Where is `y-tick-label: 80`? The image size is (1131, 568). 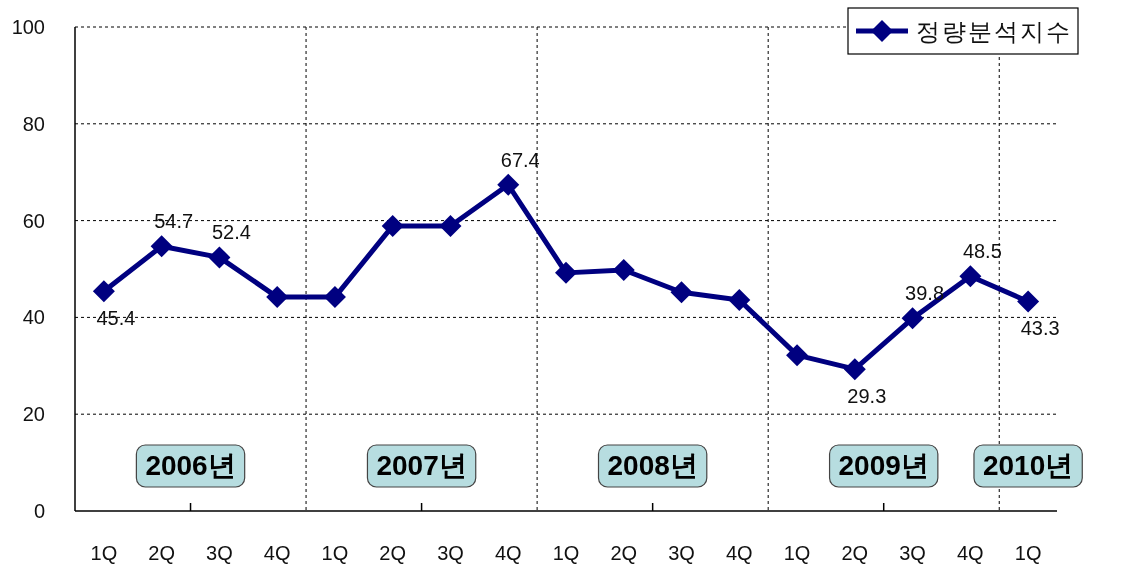
y-tick-label: 80 is located at coordinates (33, 123).